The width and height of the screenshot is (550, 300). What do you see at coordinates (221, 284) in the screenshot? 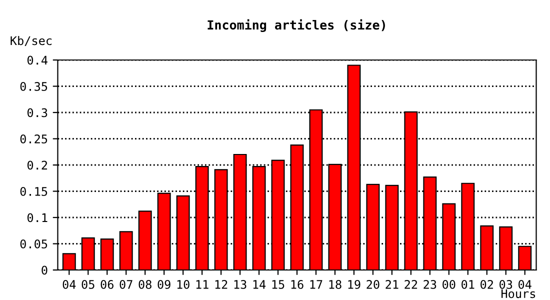
I see `x-tick-label: 12` at bounding box center [221, 284].